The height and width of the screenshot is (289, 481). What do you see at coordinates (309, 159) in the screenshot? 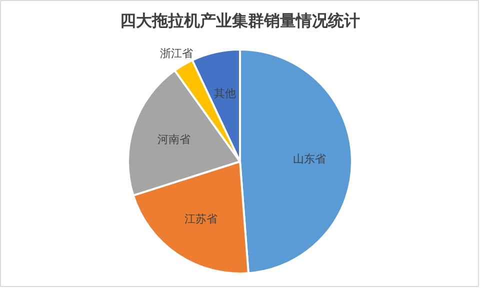
I see `slice-label: 山东省` at bounding box center [309, 159].